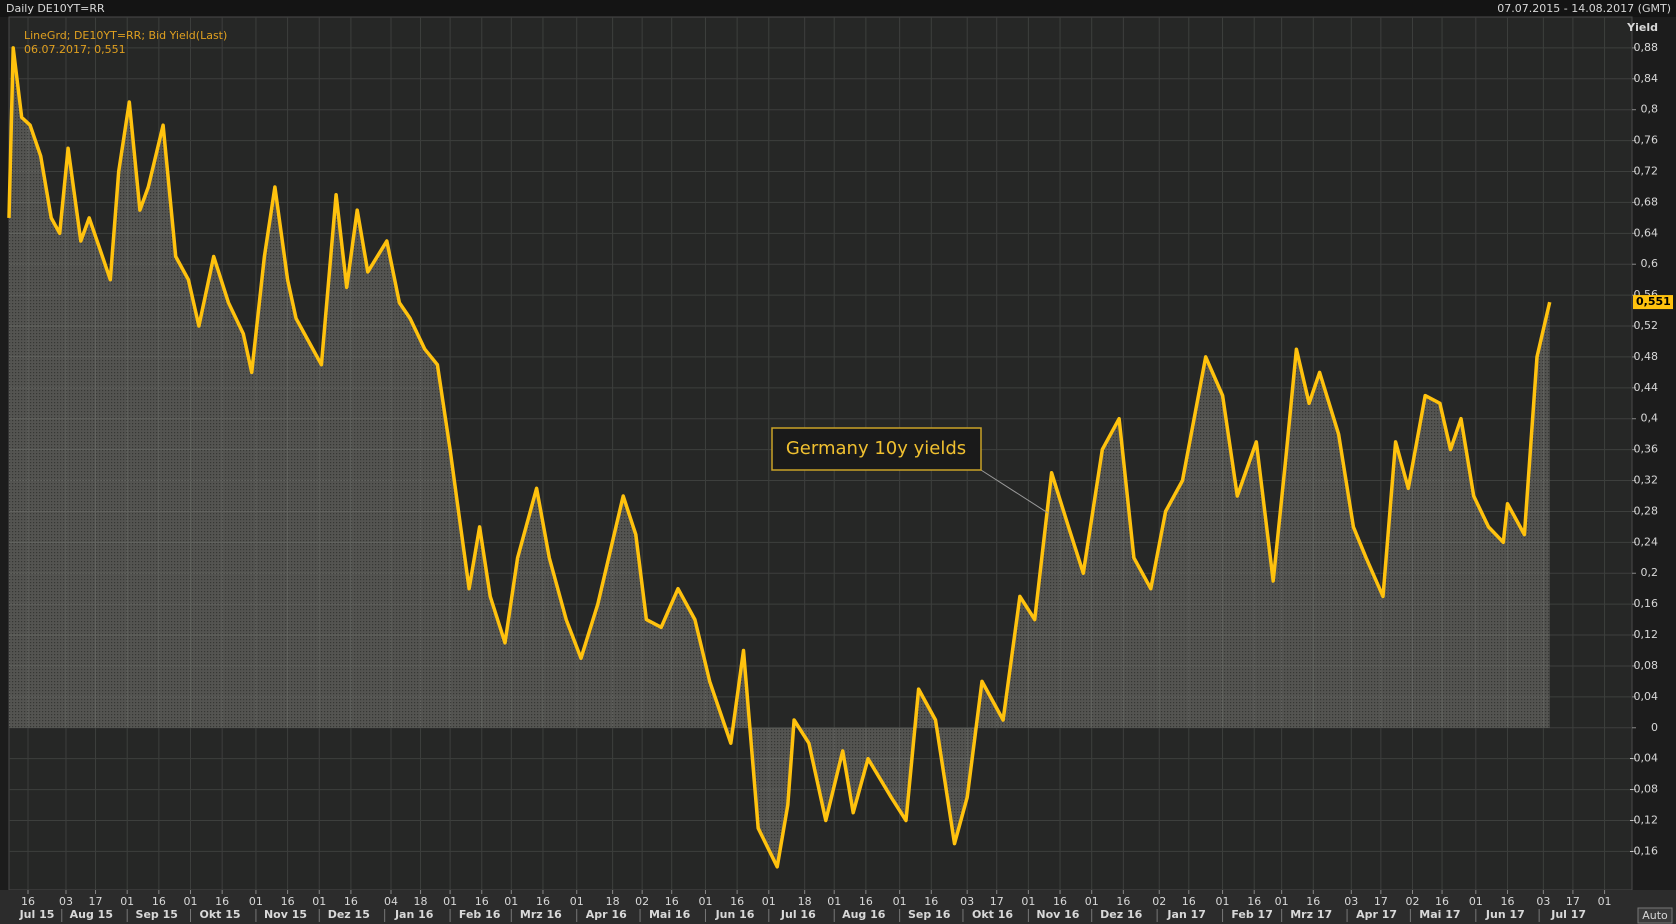 This screenshot has height=924, width=1676. Describe the element at coordinates (391, 901) in the screenshot. I see `x-tick-label: 04` at that location.